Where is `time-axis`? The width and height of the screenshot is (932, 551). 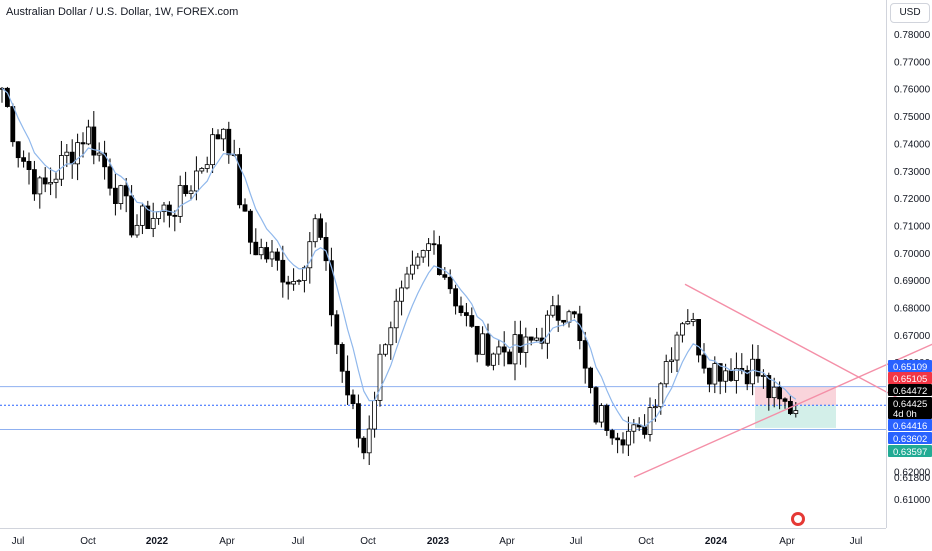
time-axis is located at coordinates (443, 539).